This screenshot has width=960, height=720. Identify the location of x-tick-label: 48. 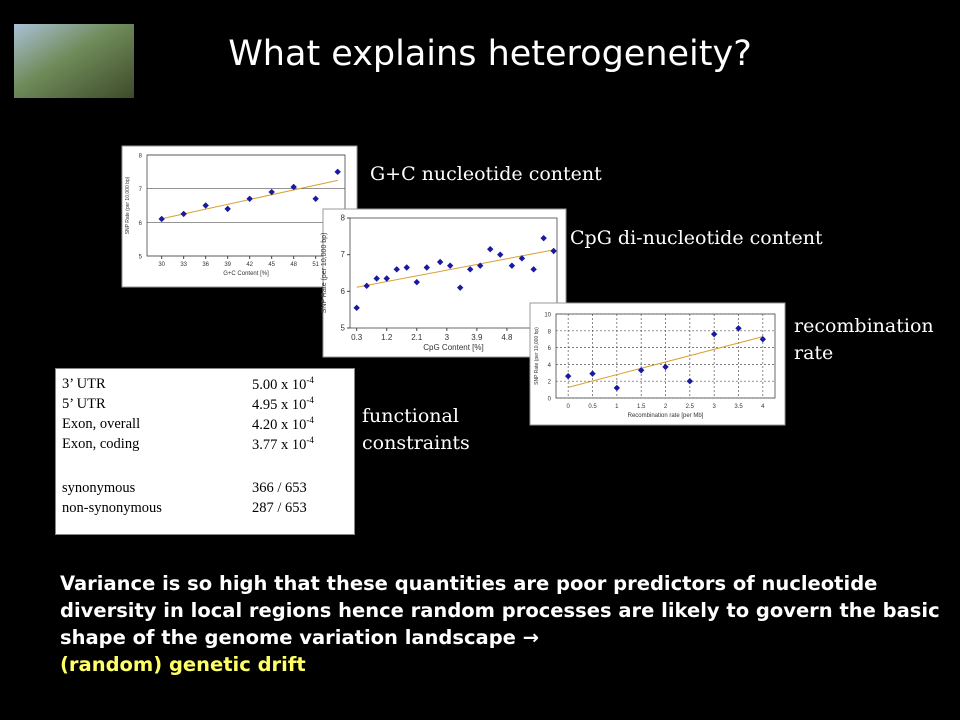
(293, 265).